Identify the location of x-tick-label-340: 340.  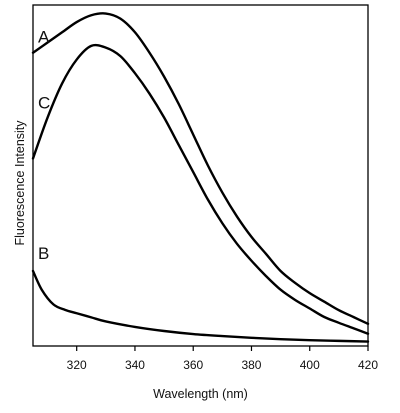
(135, 365).